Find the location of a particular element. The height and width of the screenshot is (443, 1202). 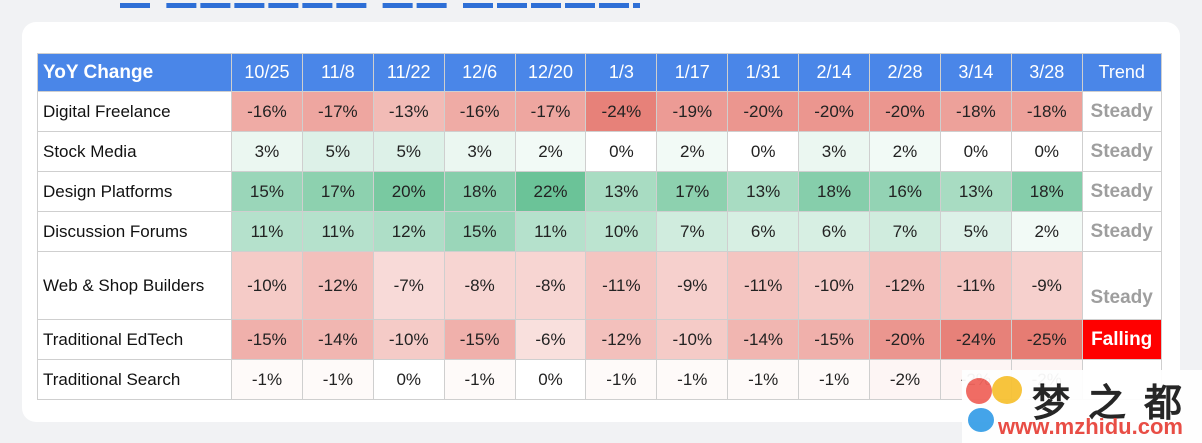

smile-bubble-icon is located at coordinates (1007, 390).